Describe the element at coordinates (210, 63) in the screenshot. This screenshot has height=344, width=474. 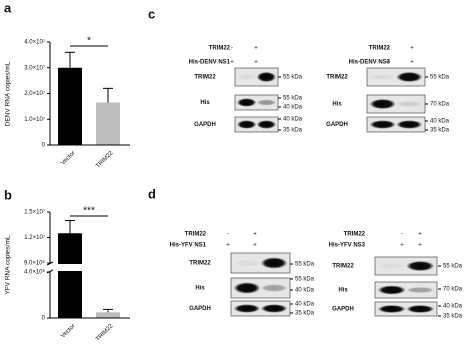
I see `condition-label: His-DENV NS1` at that location.